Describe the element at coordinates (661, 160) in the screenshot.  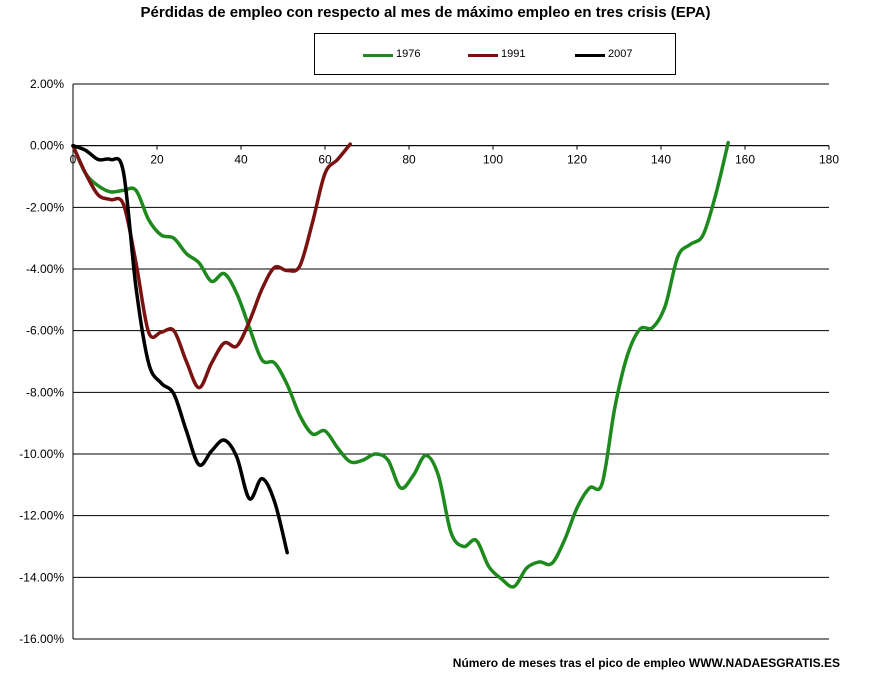
I see `x-tick-label: 140` at that location.